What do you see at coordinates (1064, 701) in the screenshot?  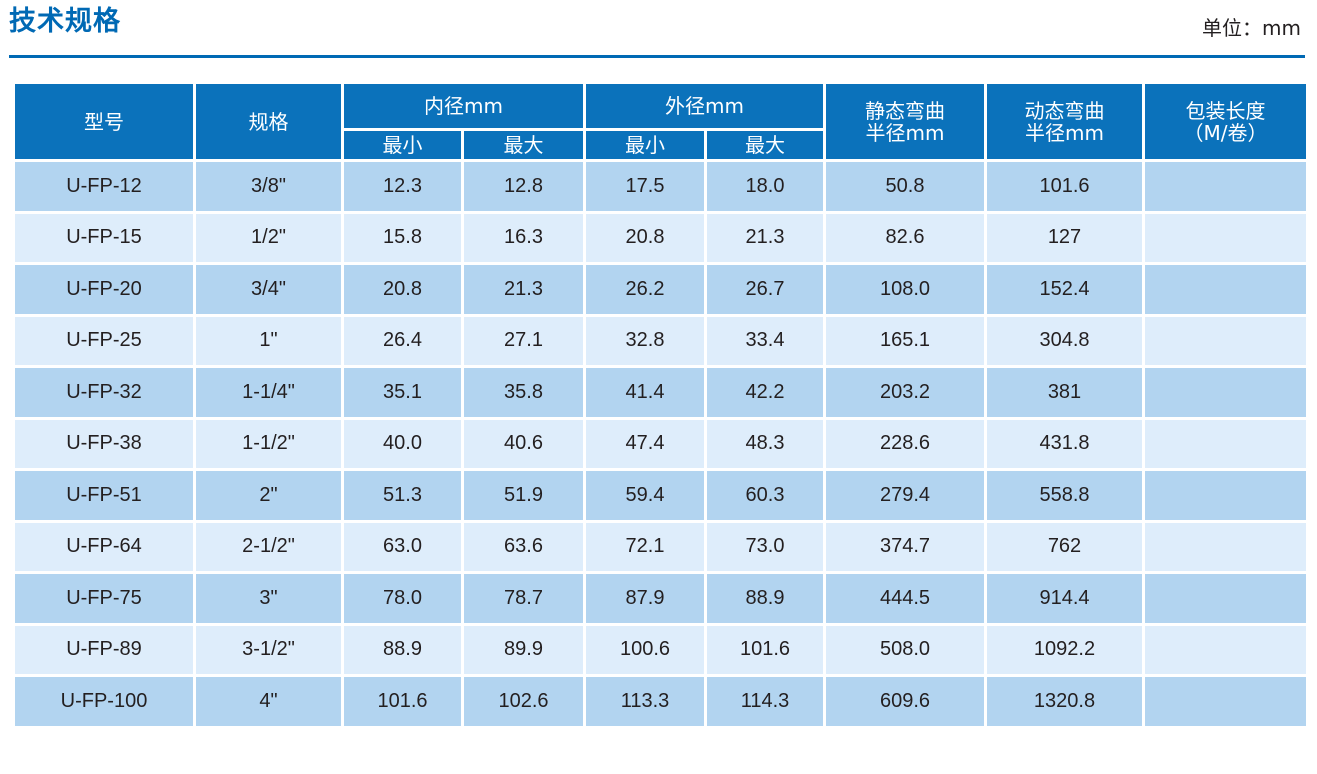 I see `cell-dynamic-bend: 1320.8` at bounding box center [1064, 701].